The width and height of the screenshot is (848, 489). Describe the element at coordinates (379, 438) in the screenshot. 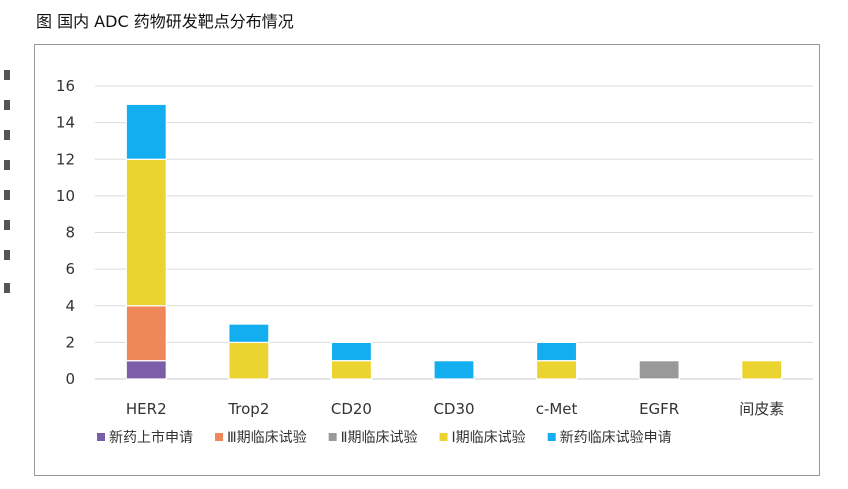

I see `legend-label: Ⅱ期临床试验` at that location.